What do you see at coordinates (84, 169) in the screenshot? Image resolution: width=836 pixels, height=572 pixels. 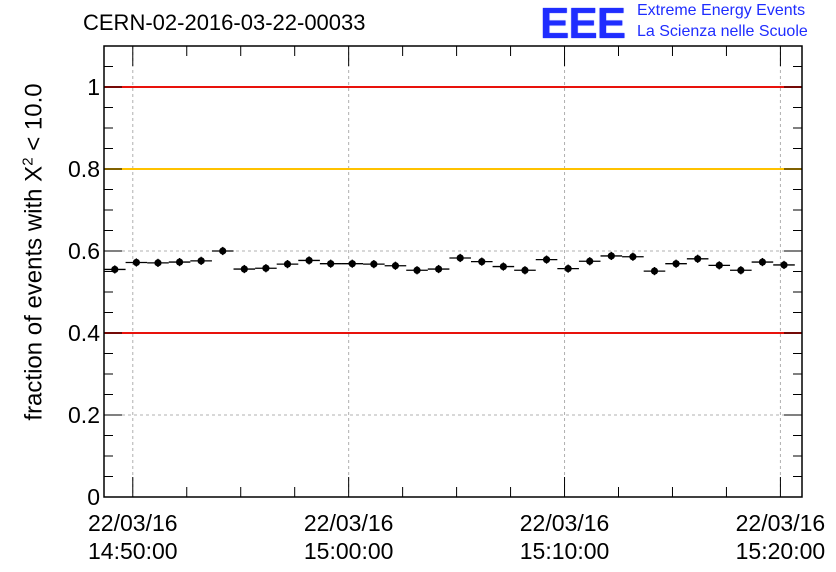 I see `y-tick-label: 0.8` at bounding box center [84, 169].